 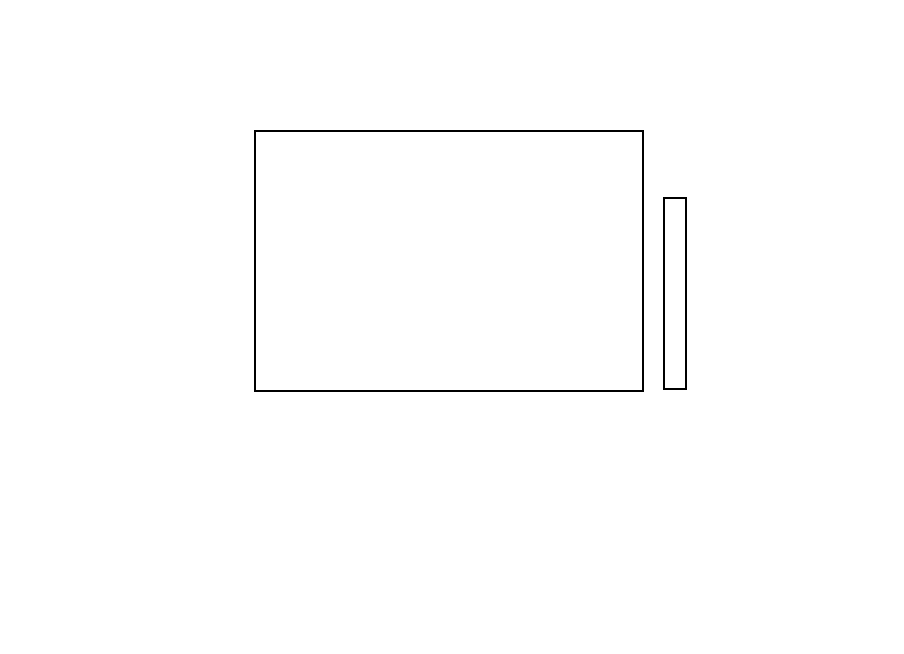 What do you see at coordinates (675, 293) in the screenshot?
I see `colorbar` at bounding box center [675, 293].